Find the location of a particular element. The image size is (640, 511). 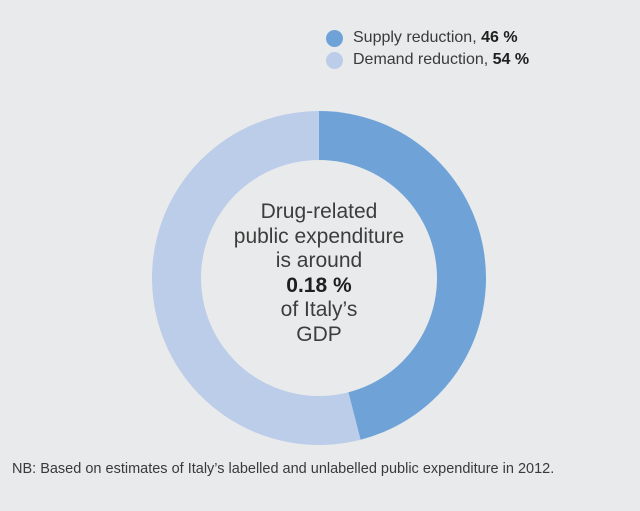

legend-swatch-supply is located at coordinates (334, 38).